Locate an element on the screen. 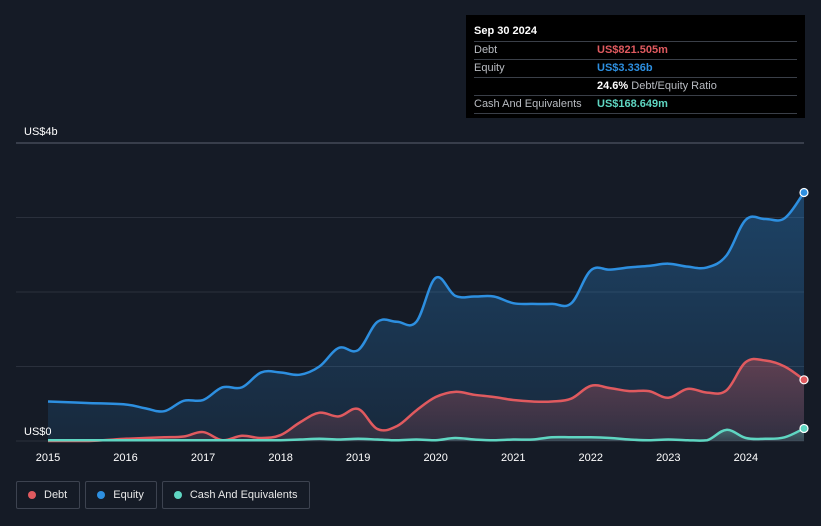 Image resolution: width=821 pixels, height=526 pixels. tooltip-ratio-value: 24.6% is located at coordinates (613, 86).